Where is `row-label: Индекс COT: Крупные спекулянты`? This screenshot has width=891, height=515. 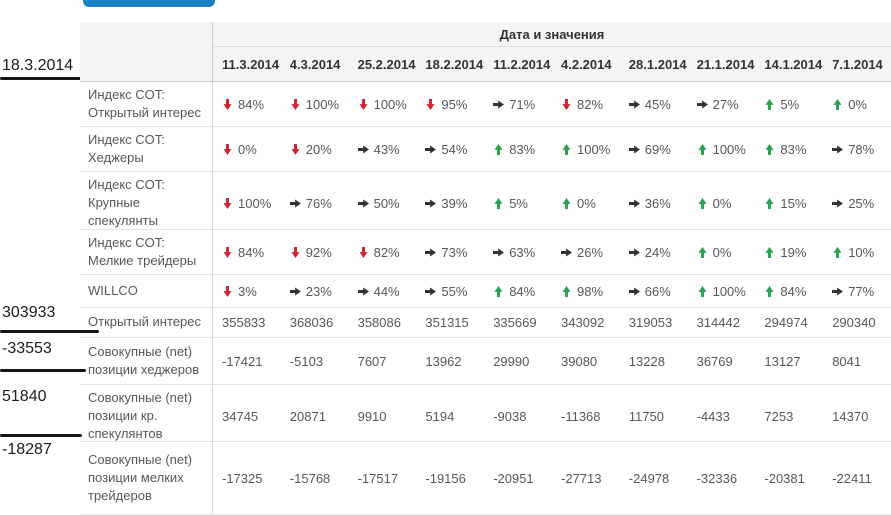
row-label: Индекс COT: Крупные спекулянты is located at coordinates (146, 203).